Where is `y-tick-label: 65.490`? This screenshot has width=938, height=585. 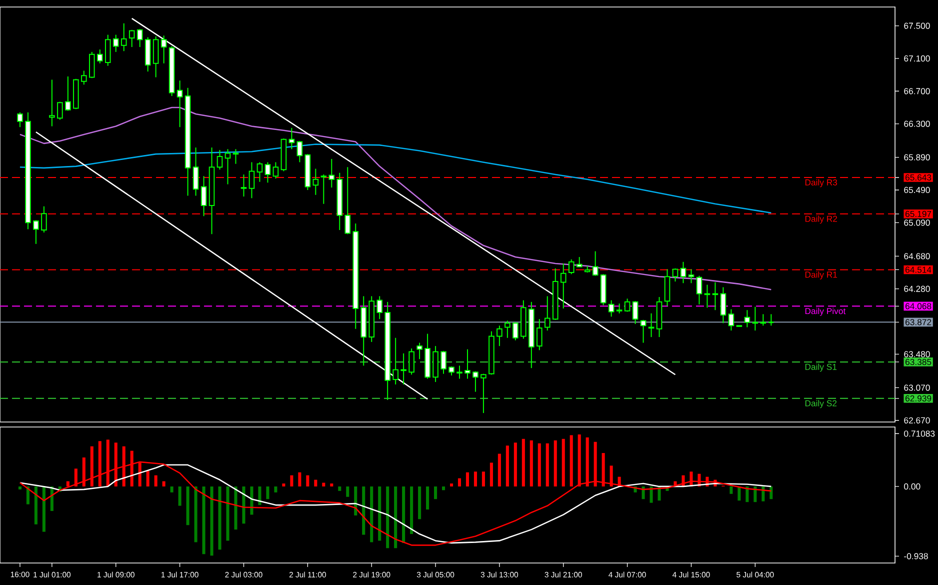
y-tick-label: 65.490 is located at coordinates (917, 190).